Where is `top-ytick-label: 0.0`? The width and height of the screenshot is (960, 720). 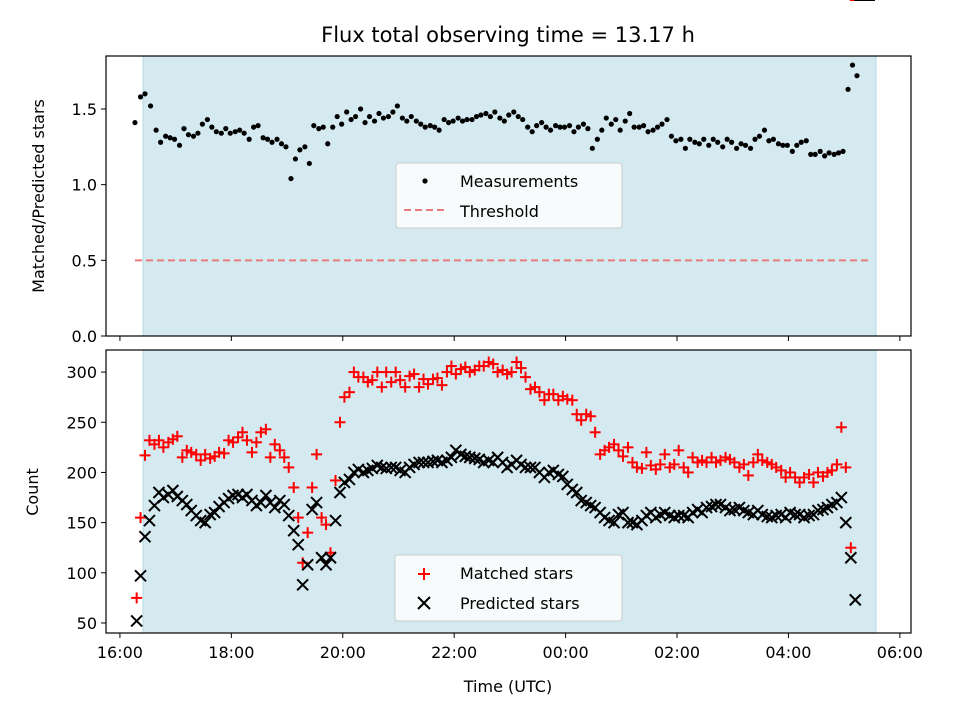 top-ytick-label: 0.0 is located at coordinates (84, 336).